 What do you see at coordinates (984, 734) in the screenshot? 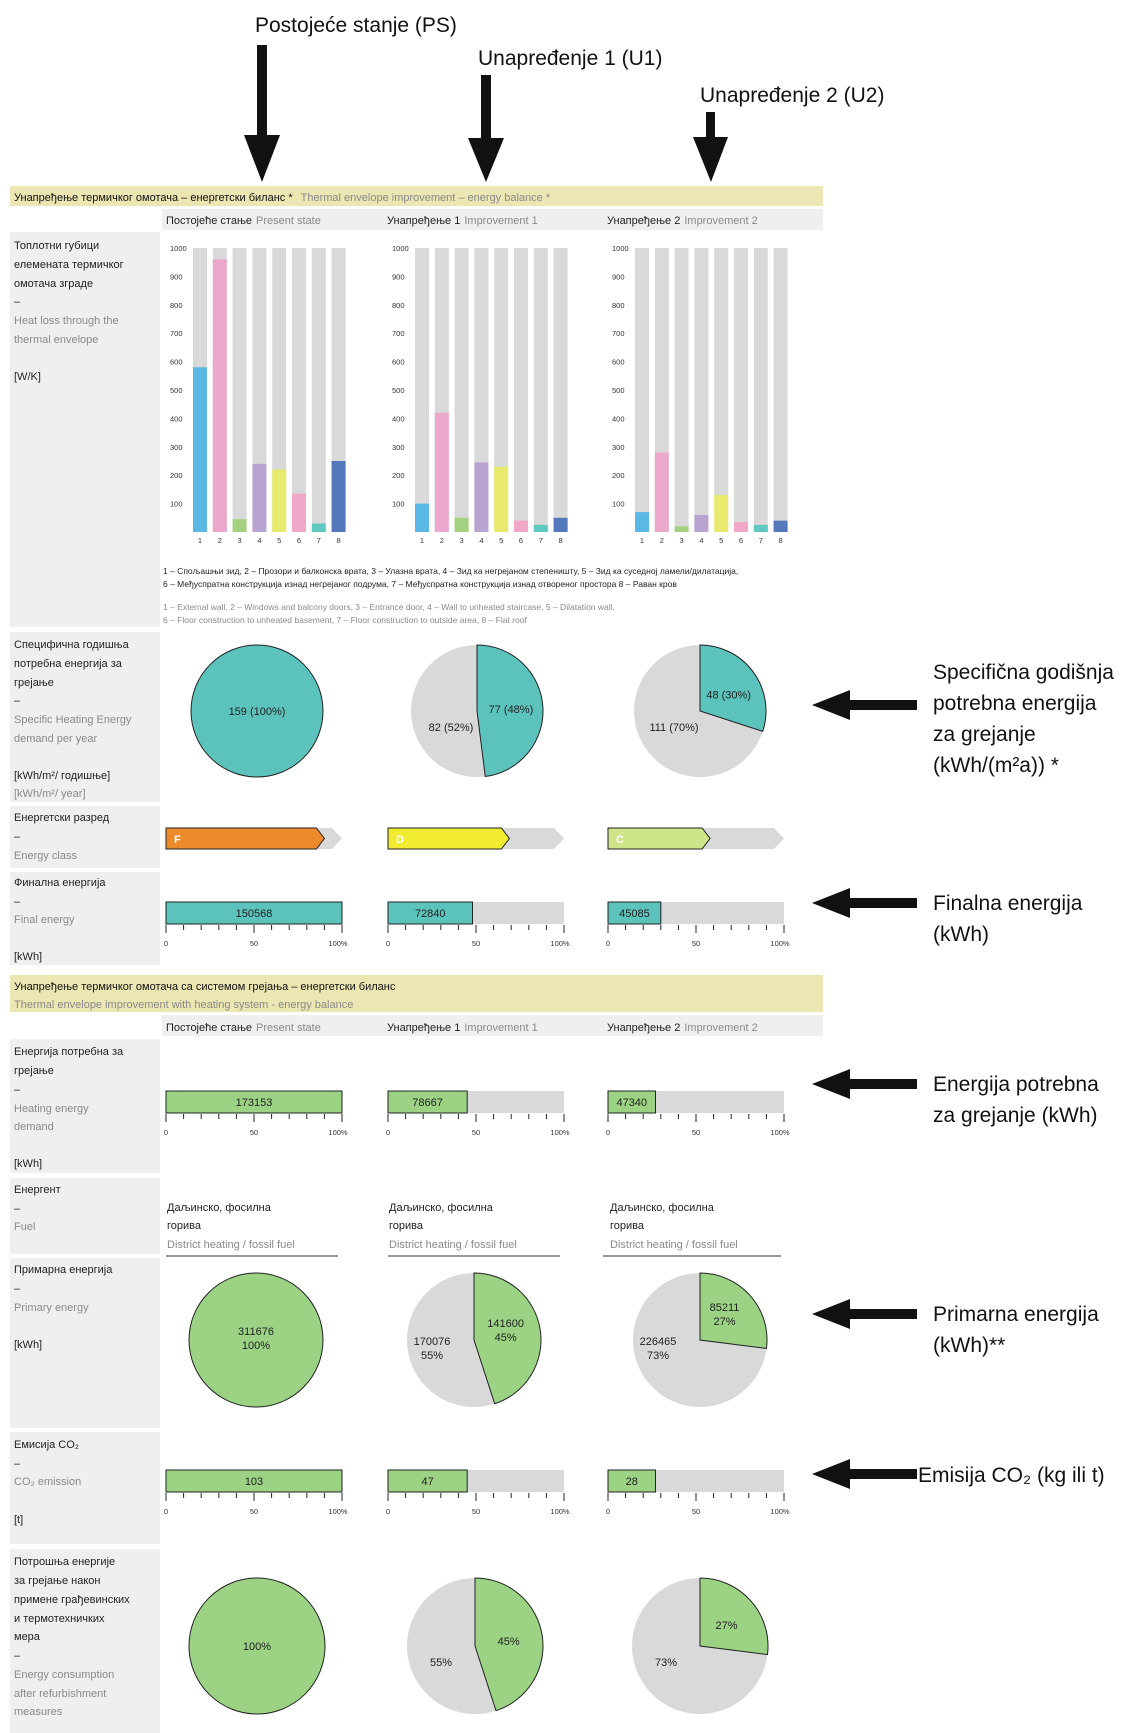
I see `svg-text: za grejanje` at bounding box center [984, 734].